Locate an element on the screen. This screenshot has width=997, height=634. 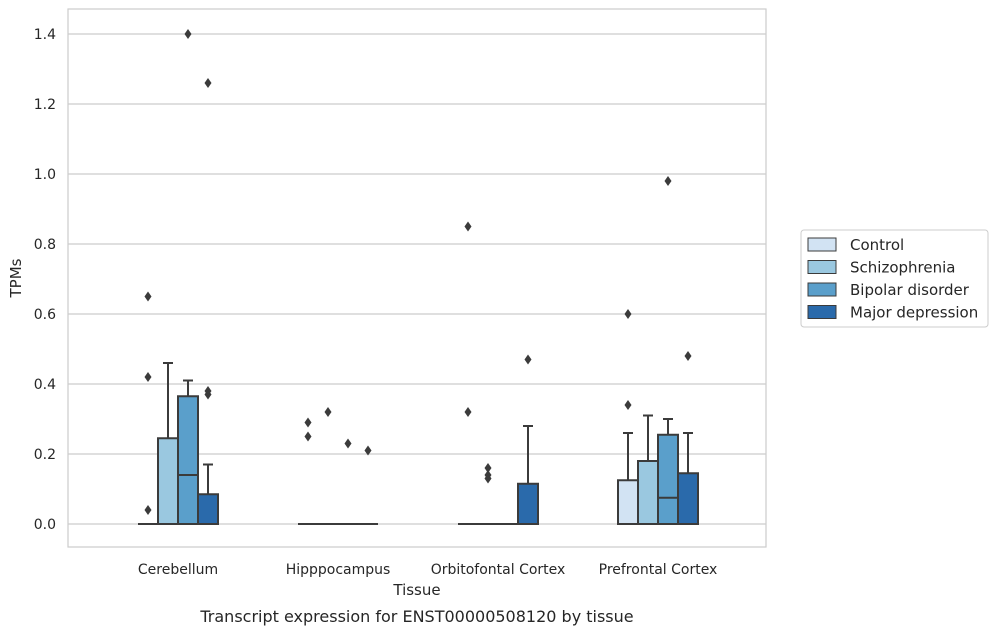
y-tick-label: 0.8 is located at coordinates (45, 245).